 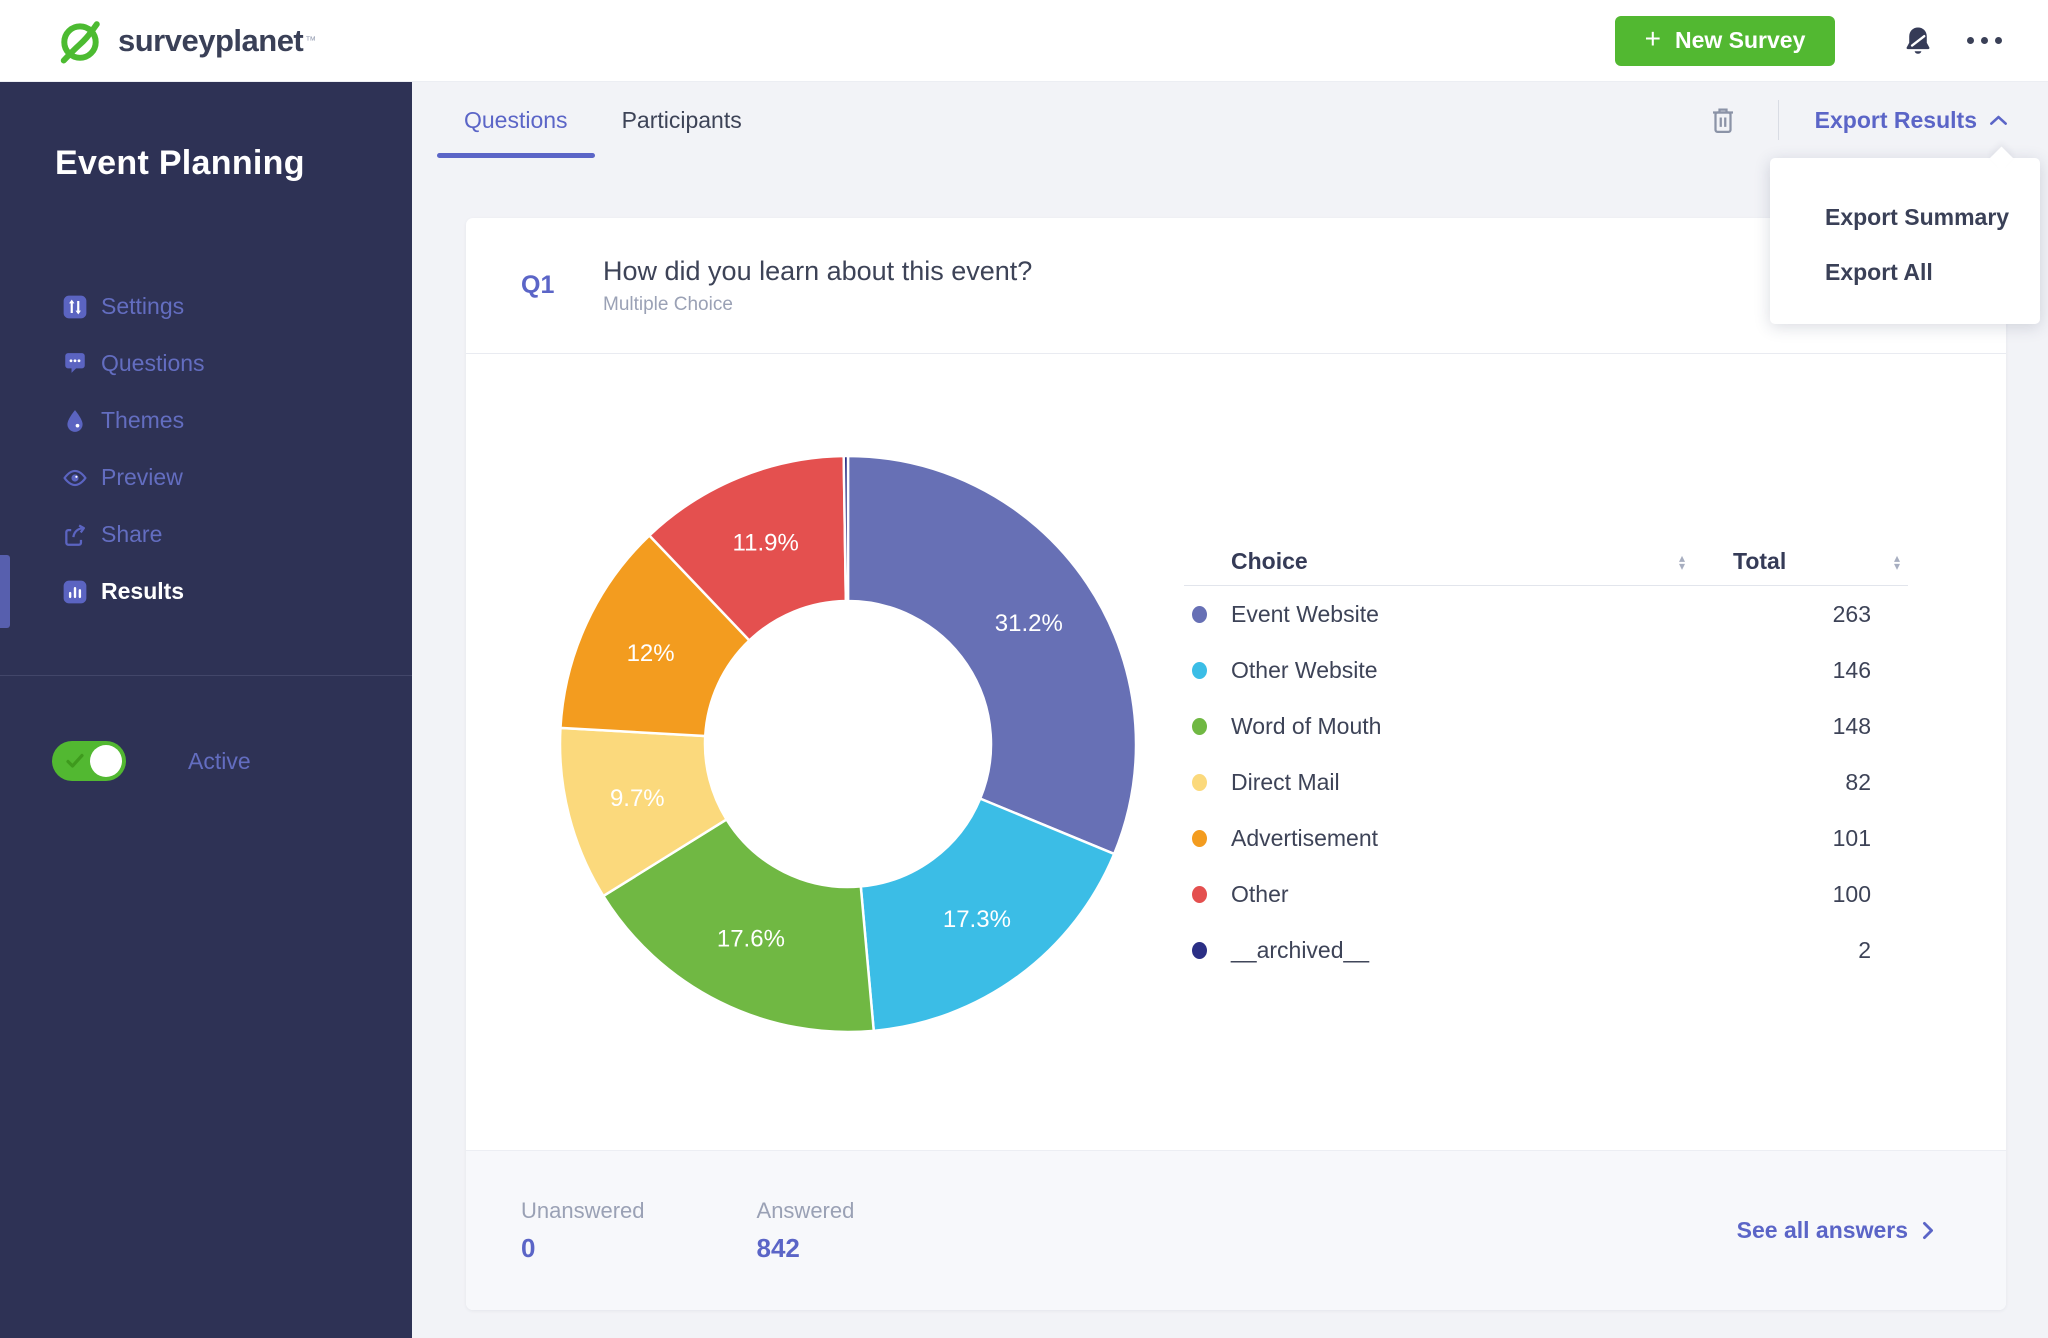 I want to click on sliders-icon, so click(x=75, y=307).